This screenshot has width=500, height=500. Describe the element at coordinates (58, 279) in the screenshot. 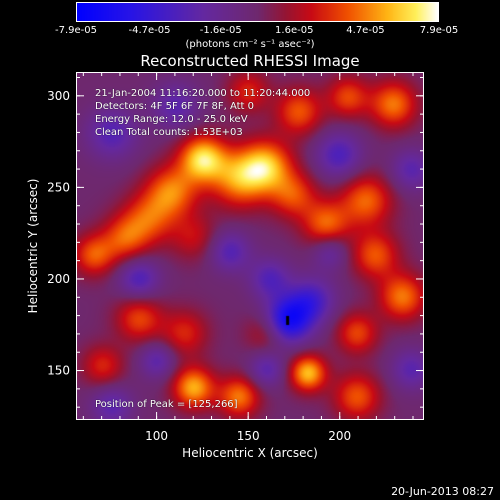

I see `y-tick-label: 200` at that location.